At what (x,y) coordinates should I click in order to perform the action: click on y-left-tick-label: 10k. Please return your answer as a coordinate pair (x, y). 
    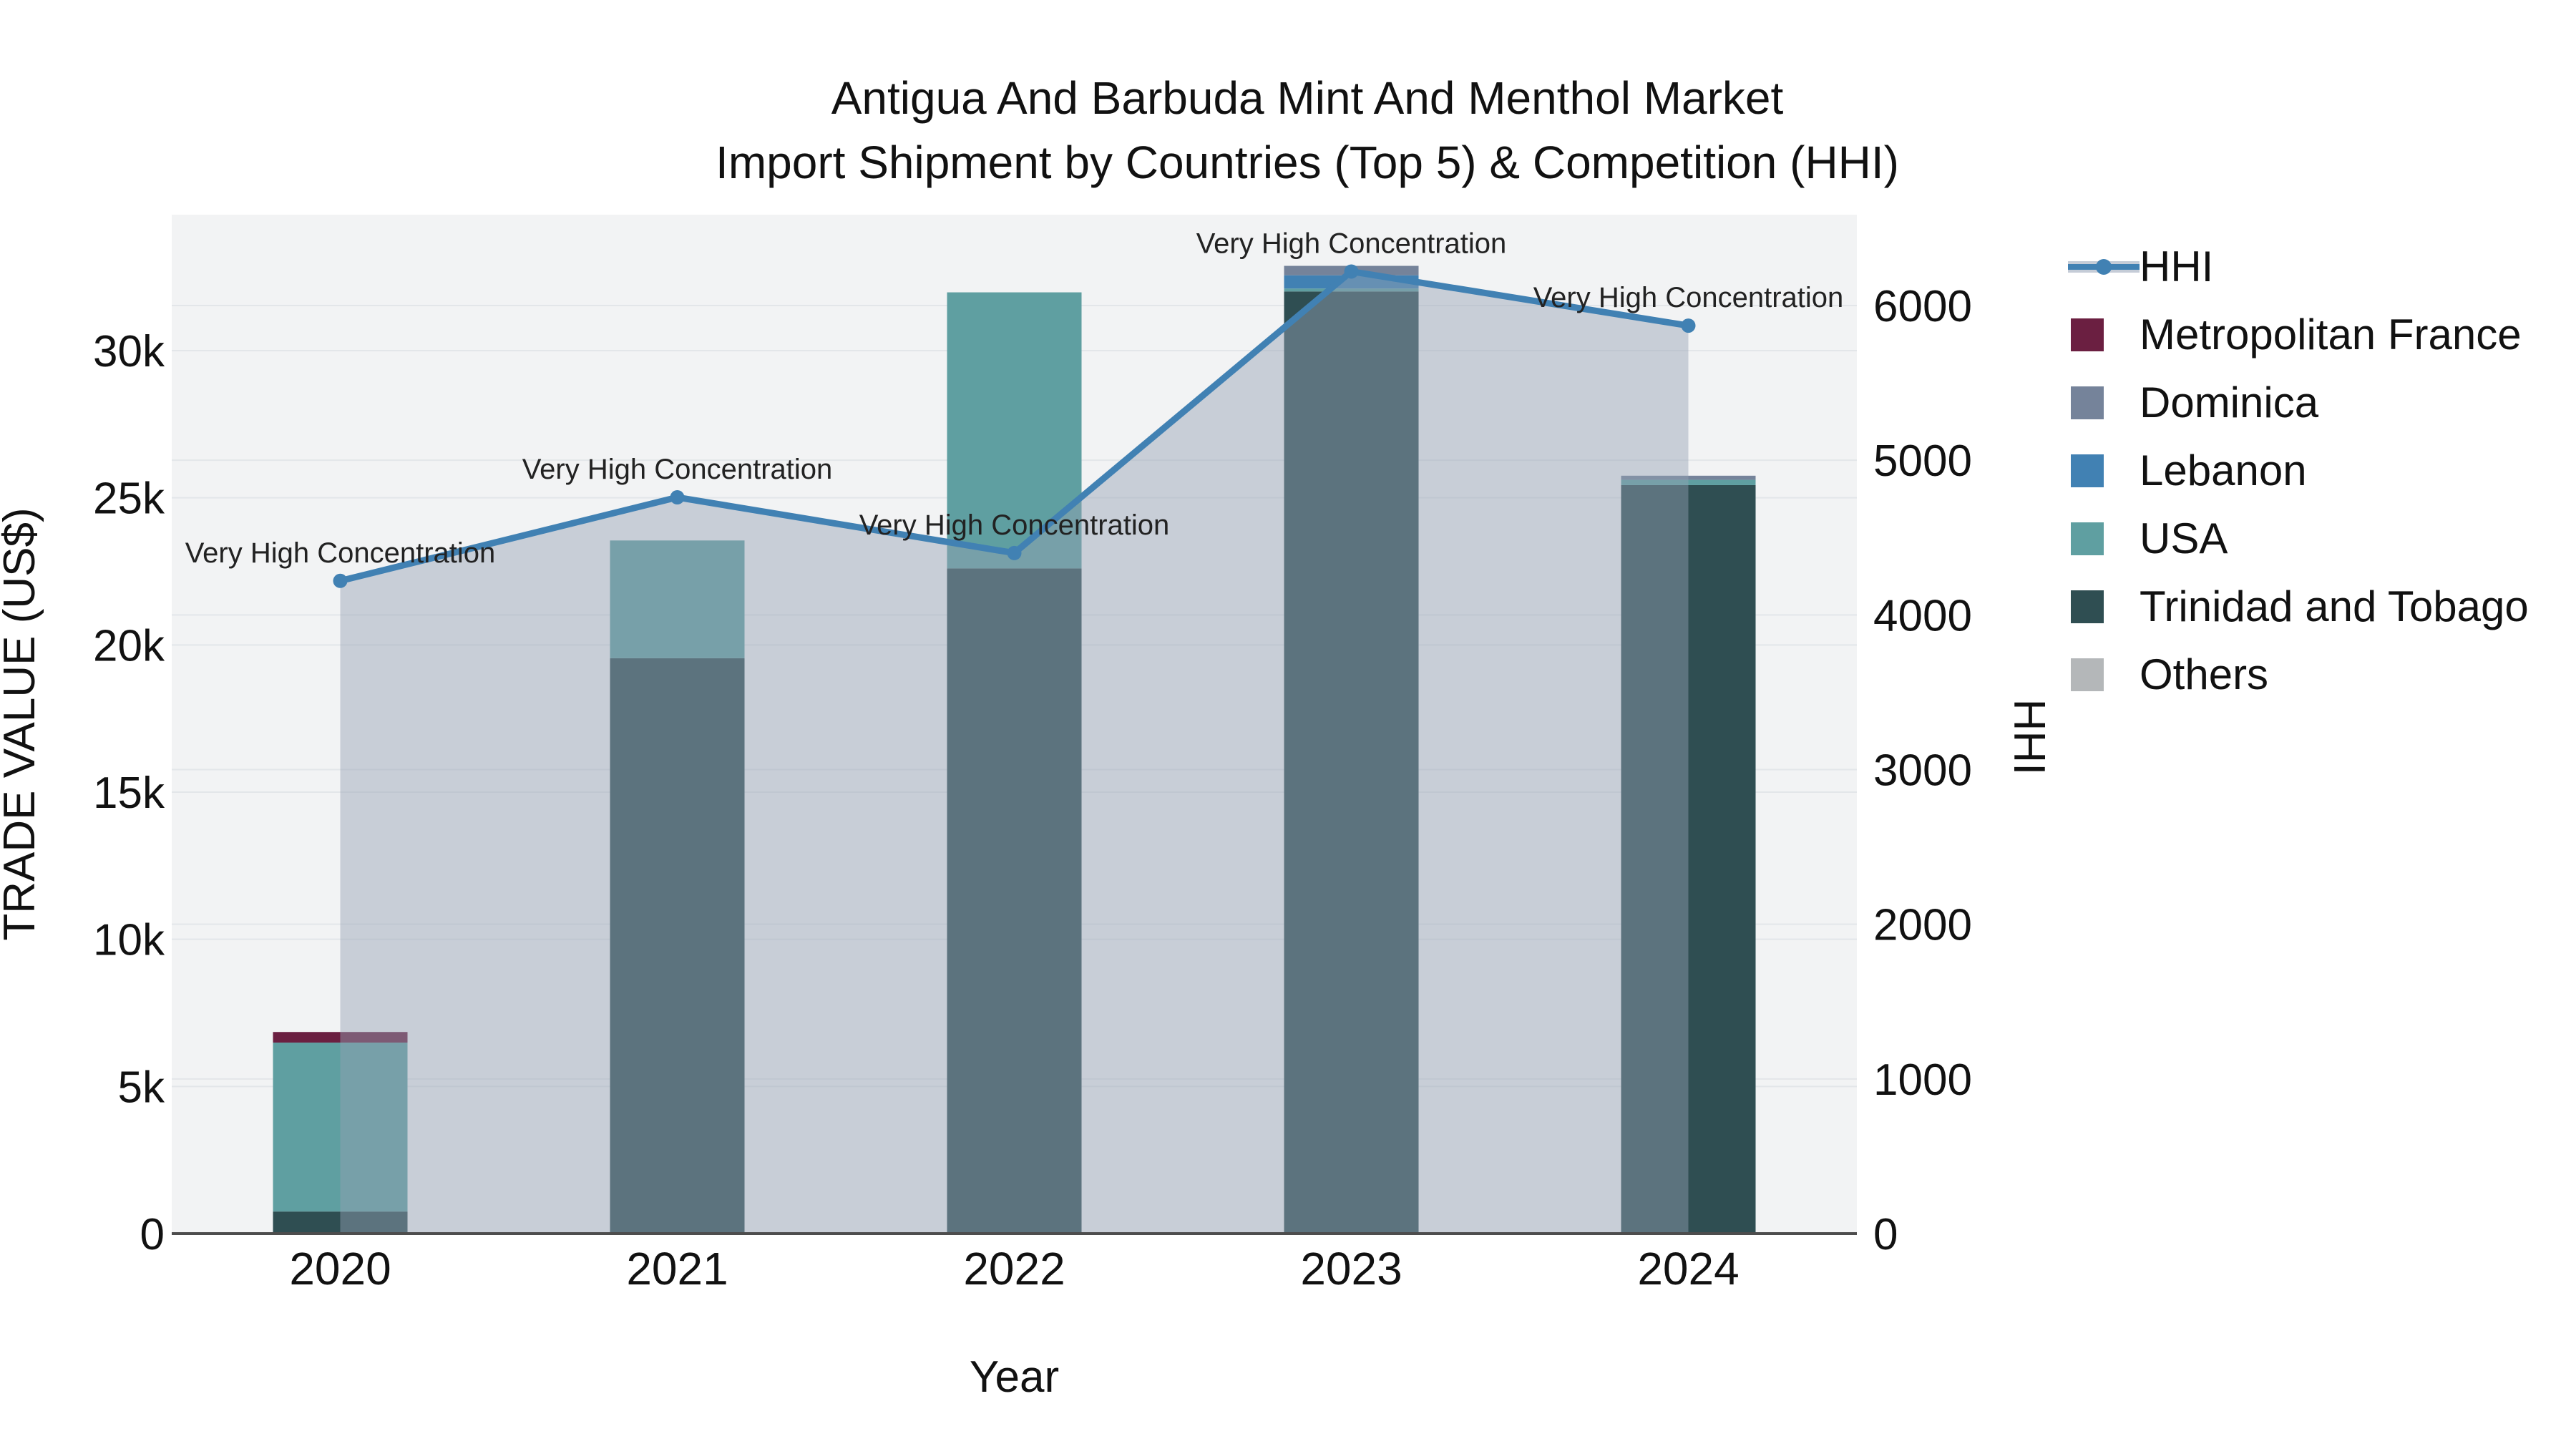
    Looking at the image, I should click on (129, 940).